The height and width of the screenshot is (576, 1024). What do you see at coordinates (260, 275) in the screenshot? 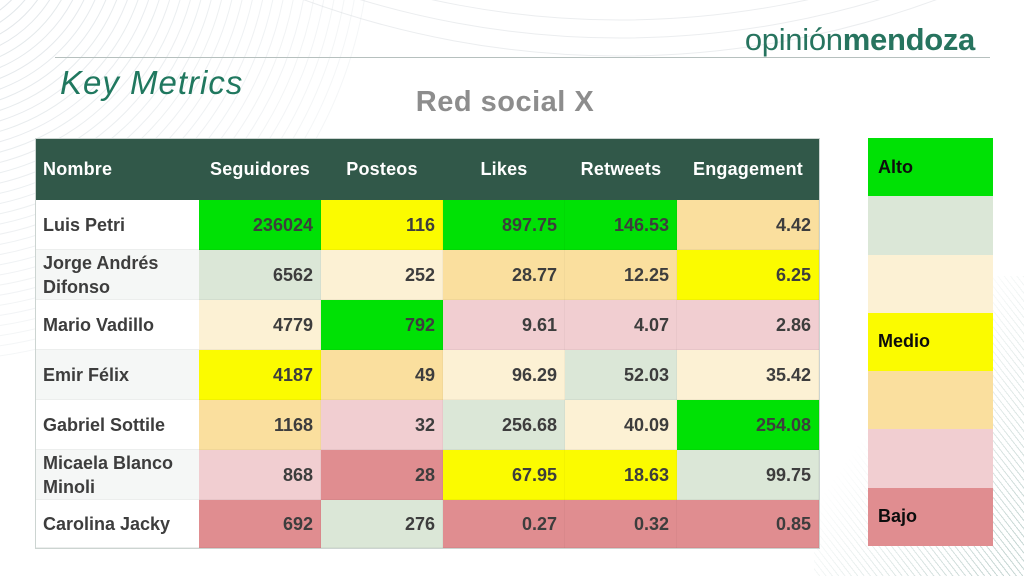
I see `value-cell: 6562` at bounding box center [260, 275].